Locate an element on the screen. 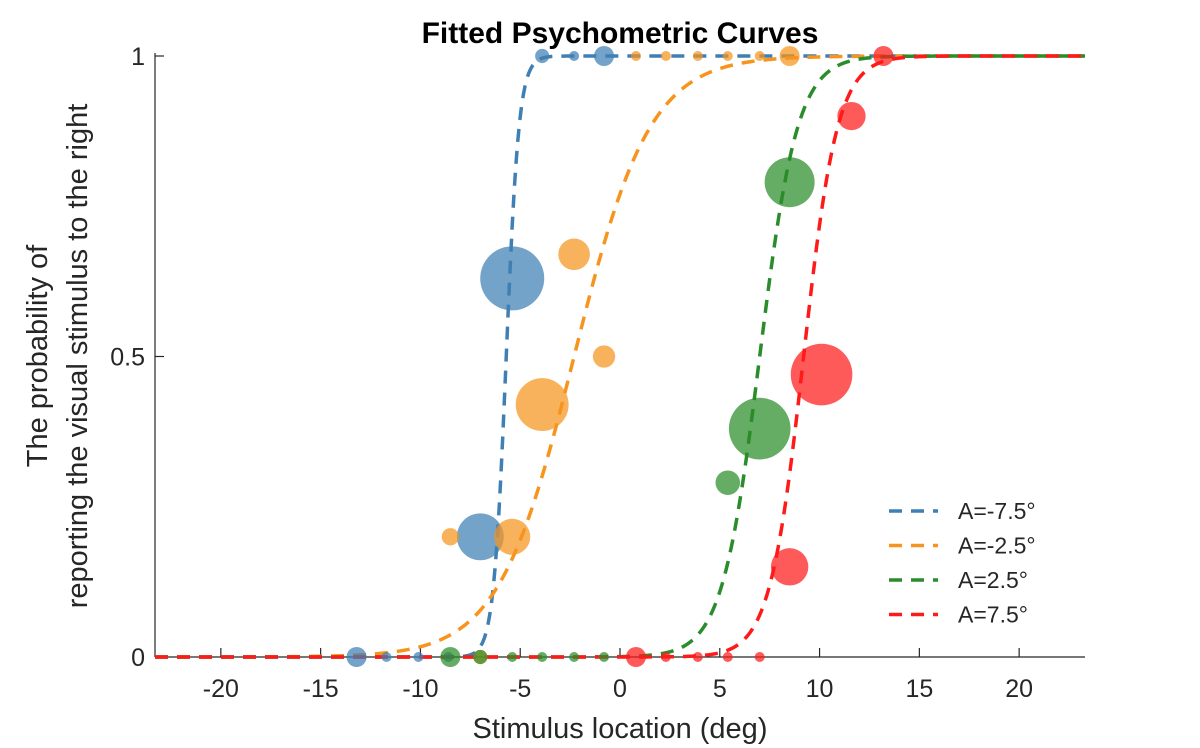 Image resolution: width=1200 pixels, height=748 pixels. legend: A=-7.5° A=-2.5° A=2.5° A=7.5° is located at coordinates (962, 563).